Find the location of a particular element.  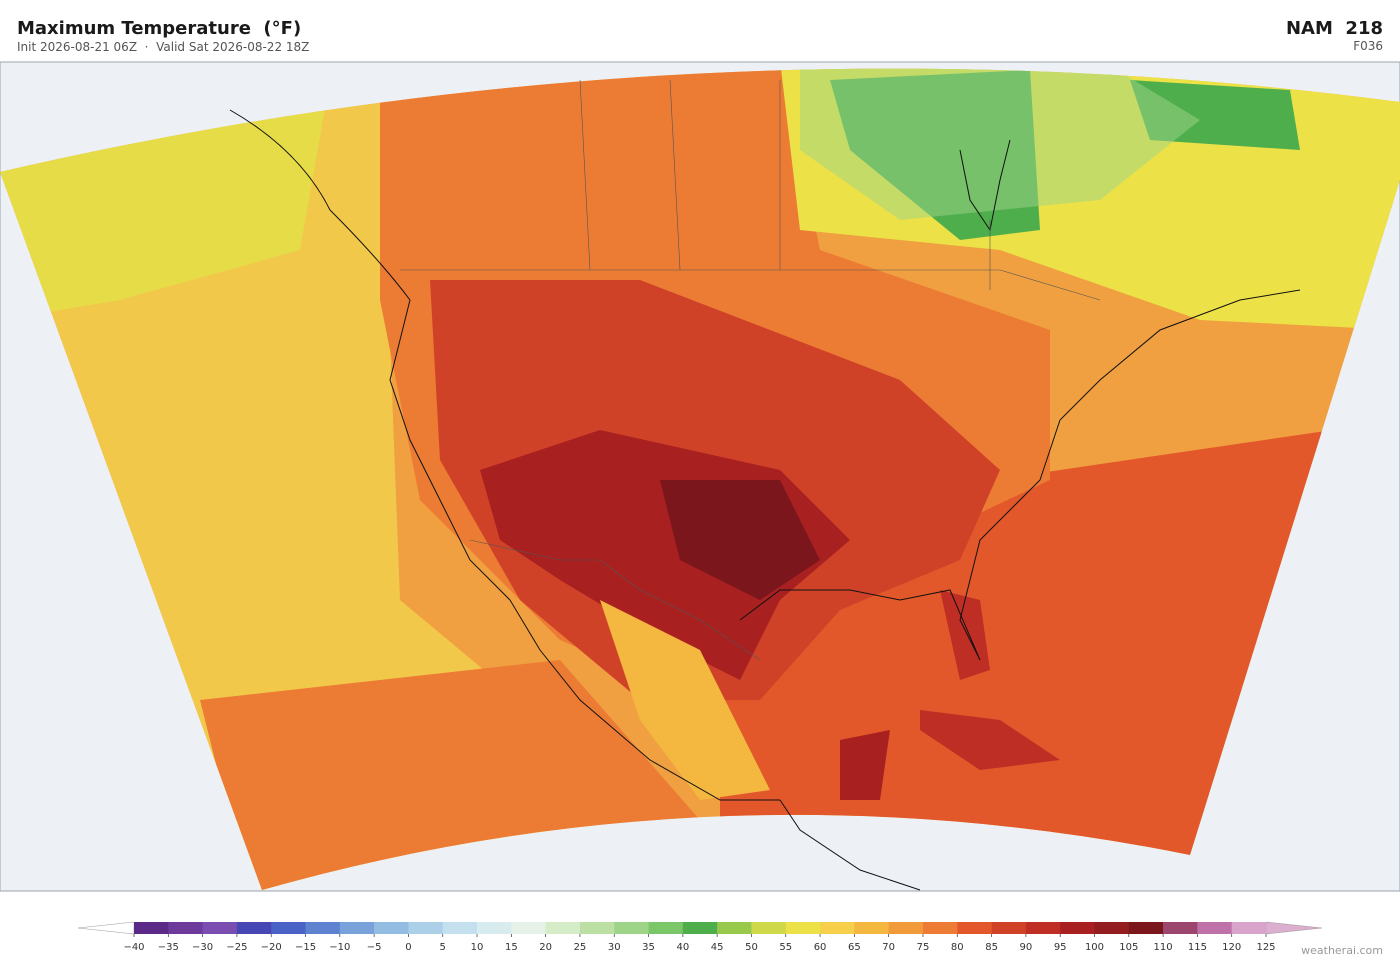

colorbar-tick-label: 115 is located at coordinates (1197, 947).